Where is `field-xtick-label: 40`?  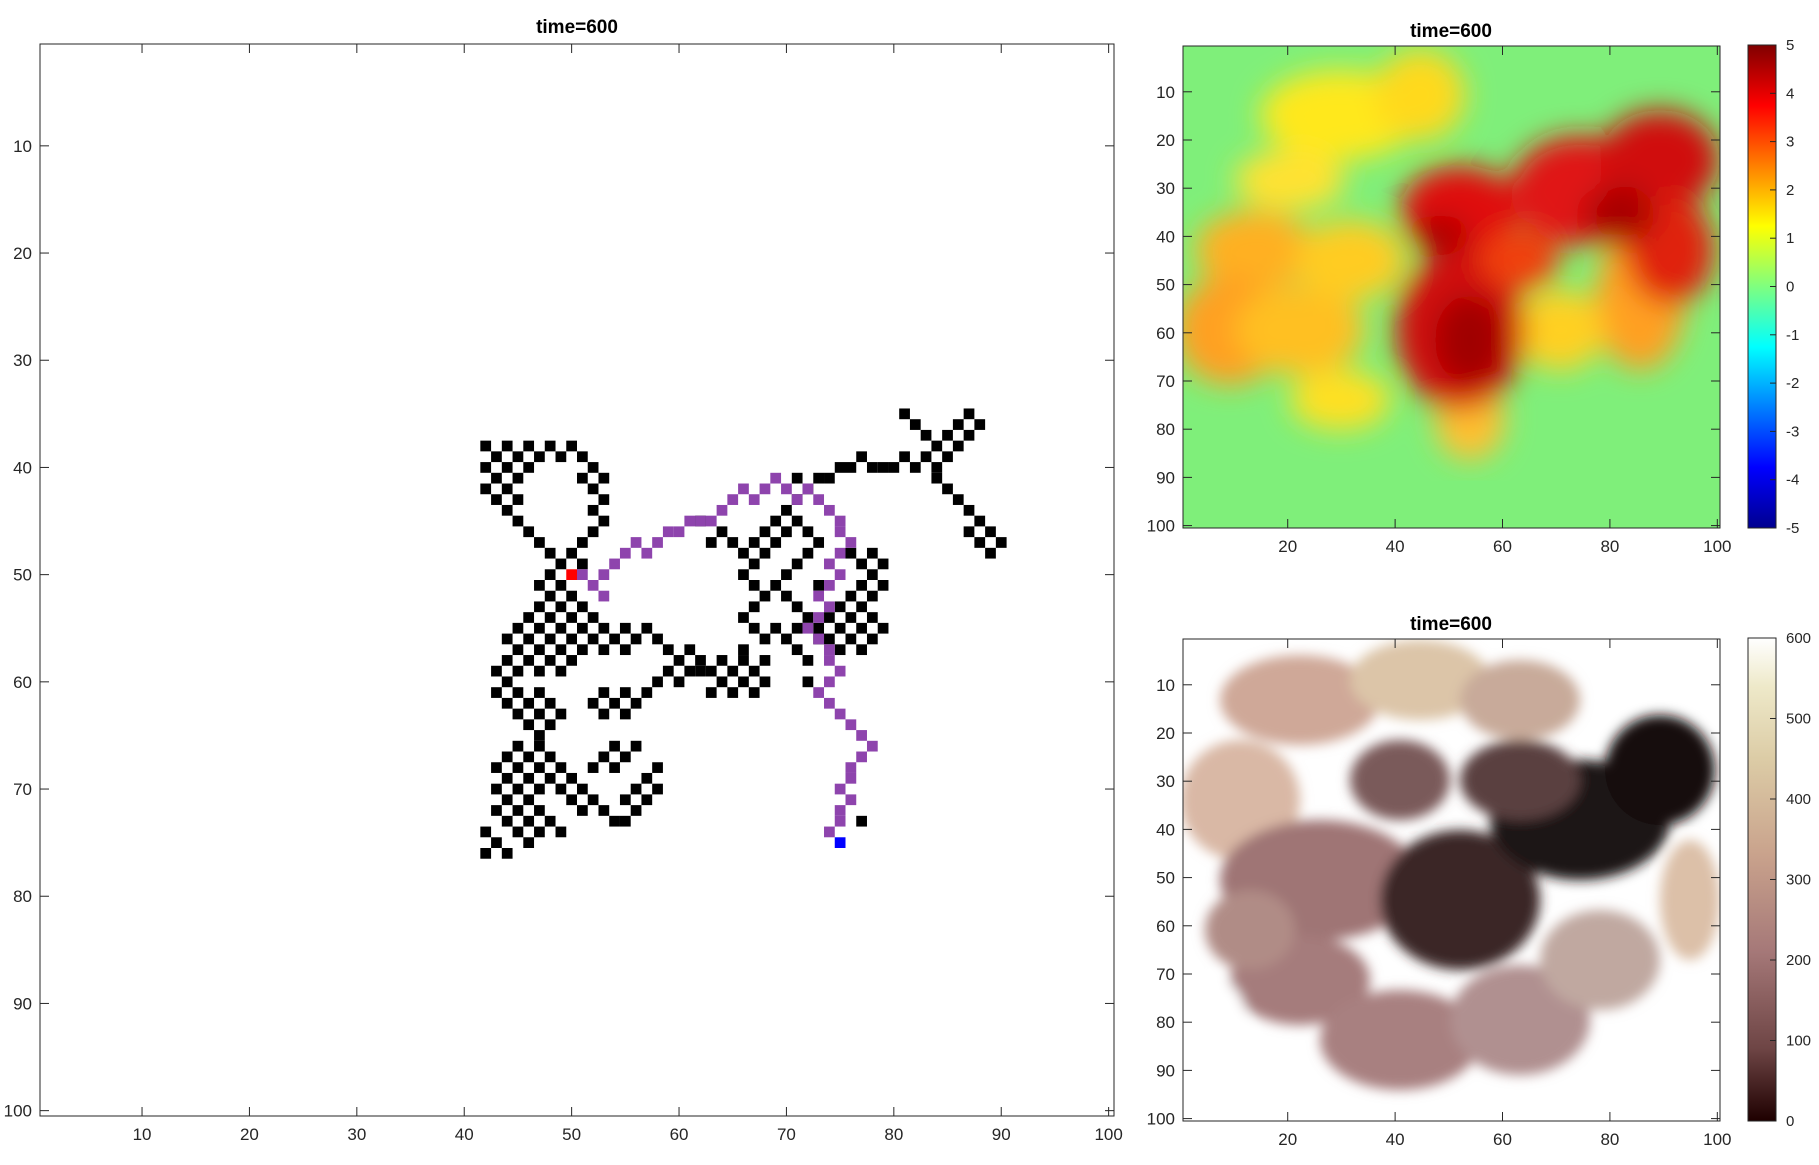 field-xtick-label: 40 is located at coordinates (1395, 546).